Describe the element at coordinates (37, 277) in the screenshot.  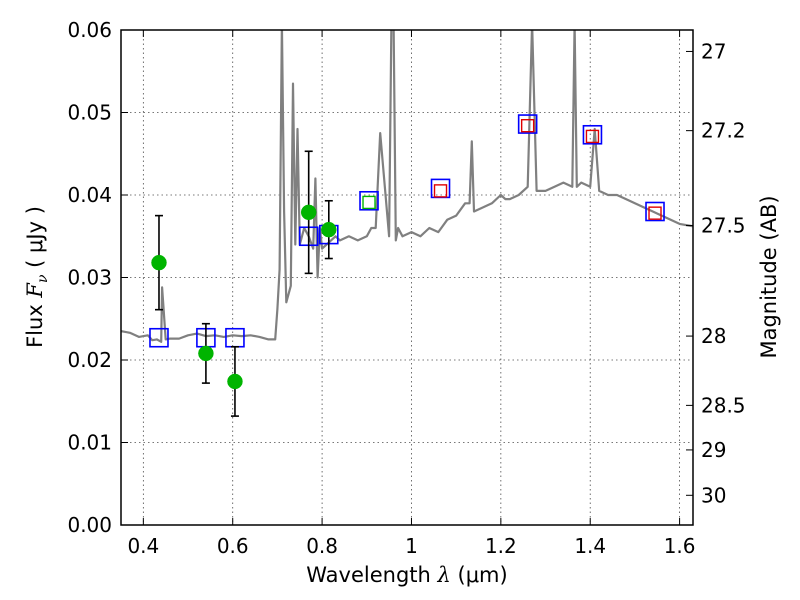
I see `y-axis-label: Flux Fν ( μJy )` at that location.